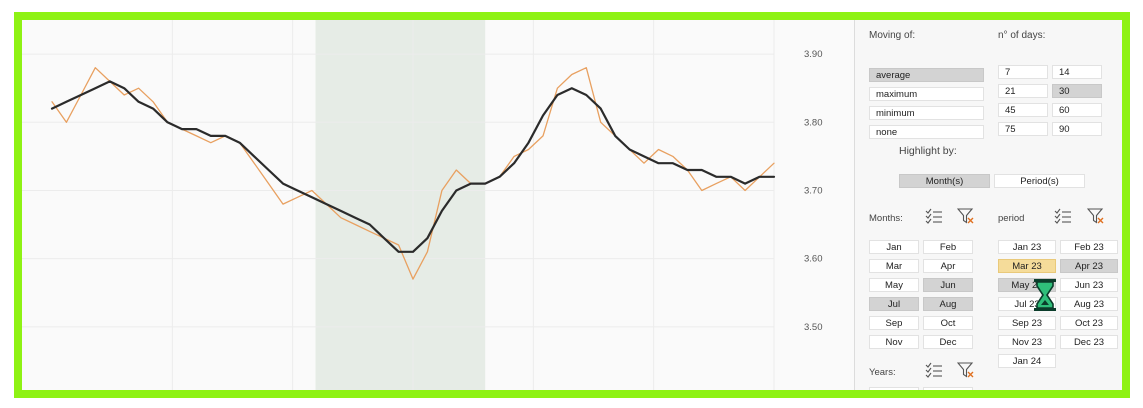 The height and width of the screenshot is (408, 1143). What do you see at coordinates (928, 151) in the screenshot?
I see `highlight-by-label: Highlight by:` at bounding box center [928, 151].